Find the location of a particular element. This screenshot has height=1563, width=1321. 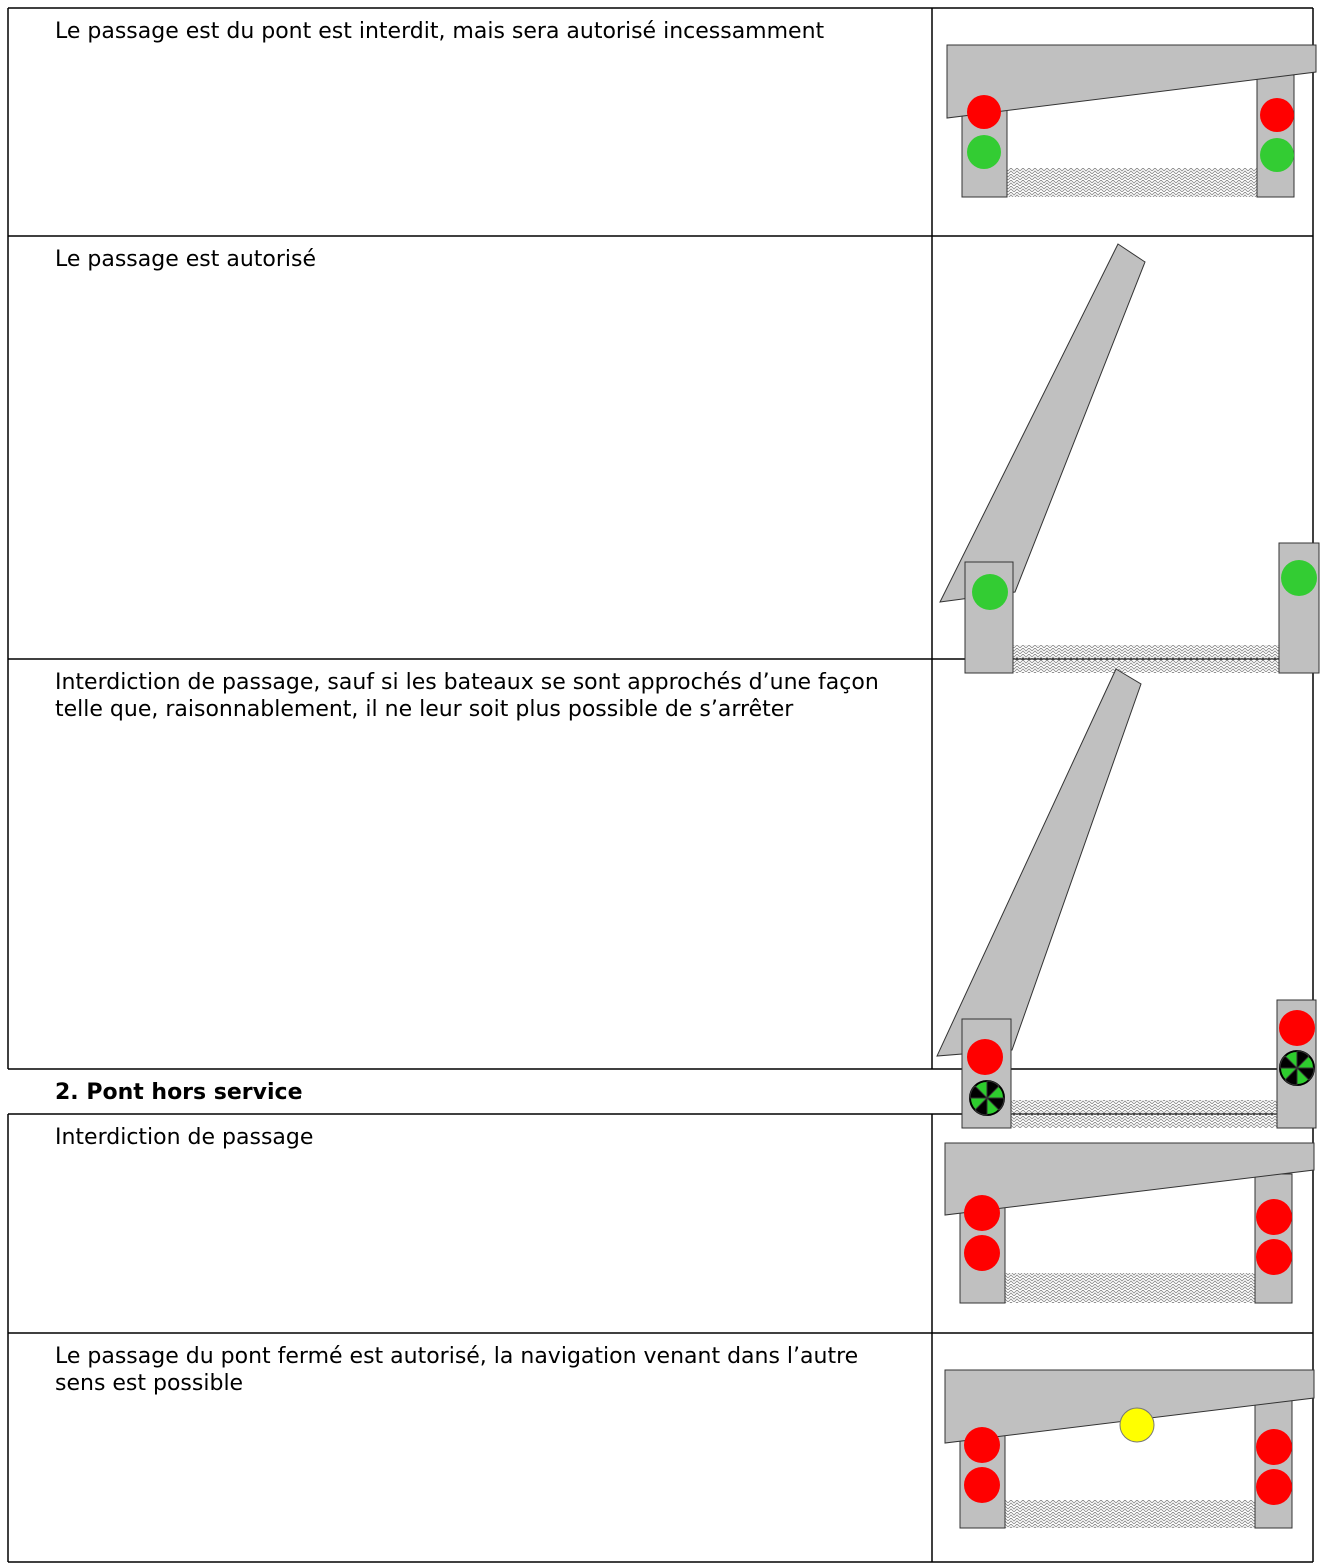

cell-text: Le passage est autorisé is located at coordinates (186, 259).